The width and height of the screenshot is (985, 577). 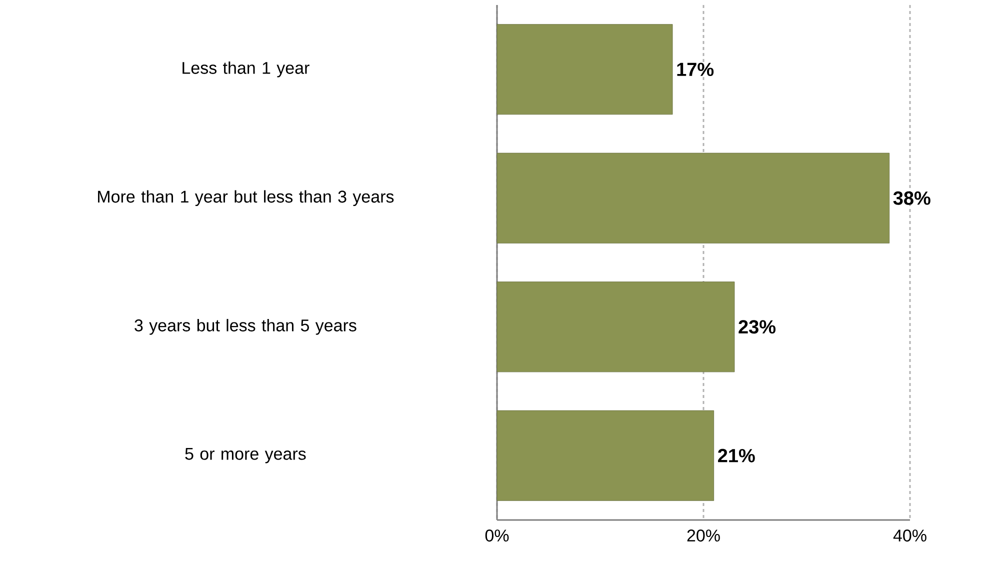 I want to click on x-tick-label: 40%, so click(x=909, y=536).